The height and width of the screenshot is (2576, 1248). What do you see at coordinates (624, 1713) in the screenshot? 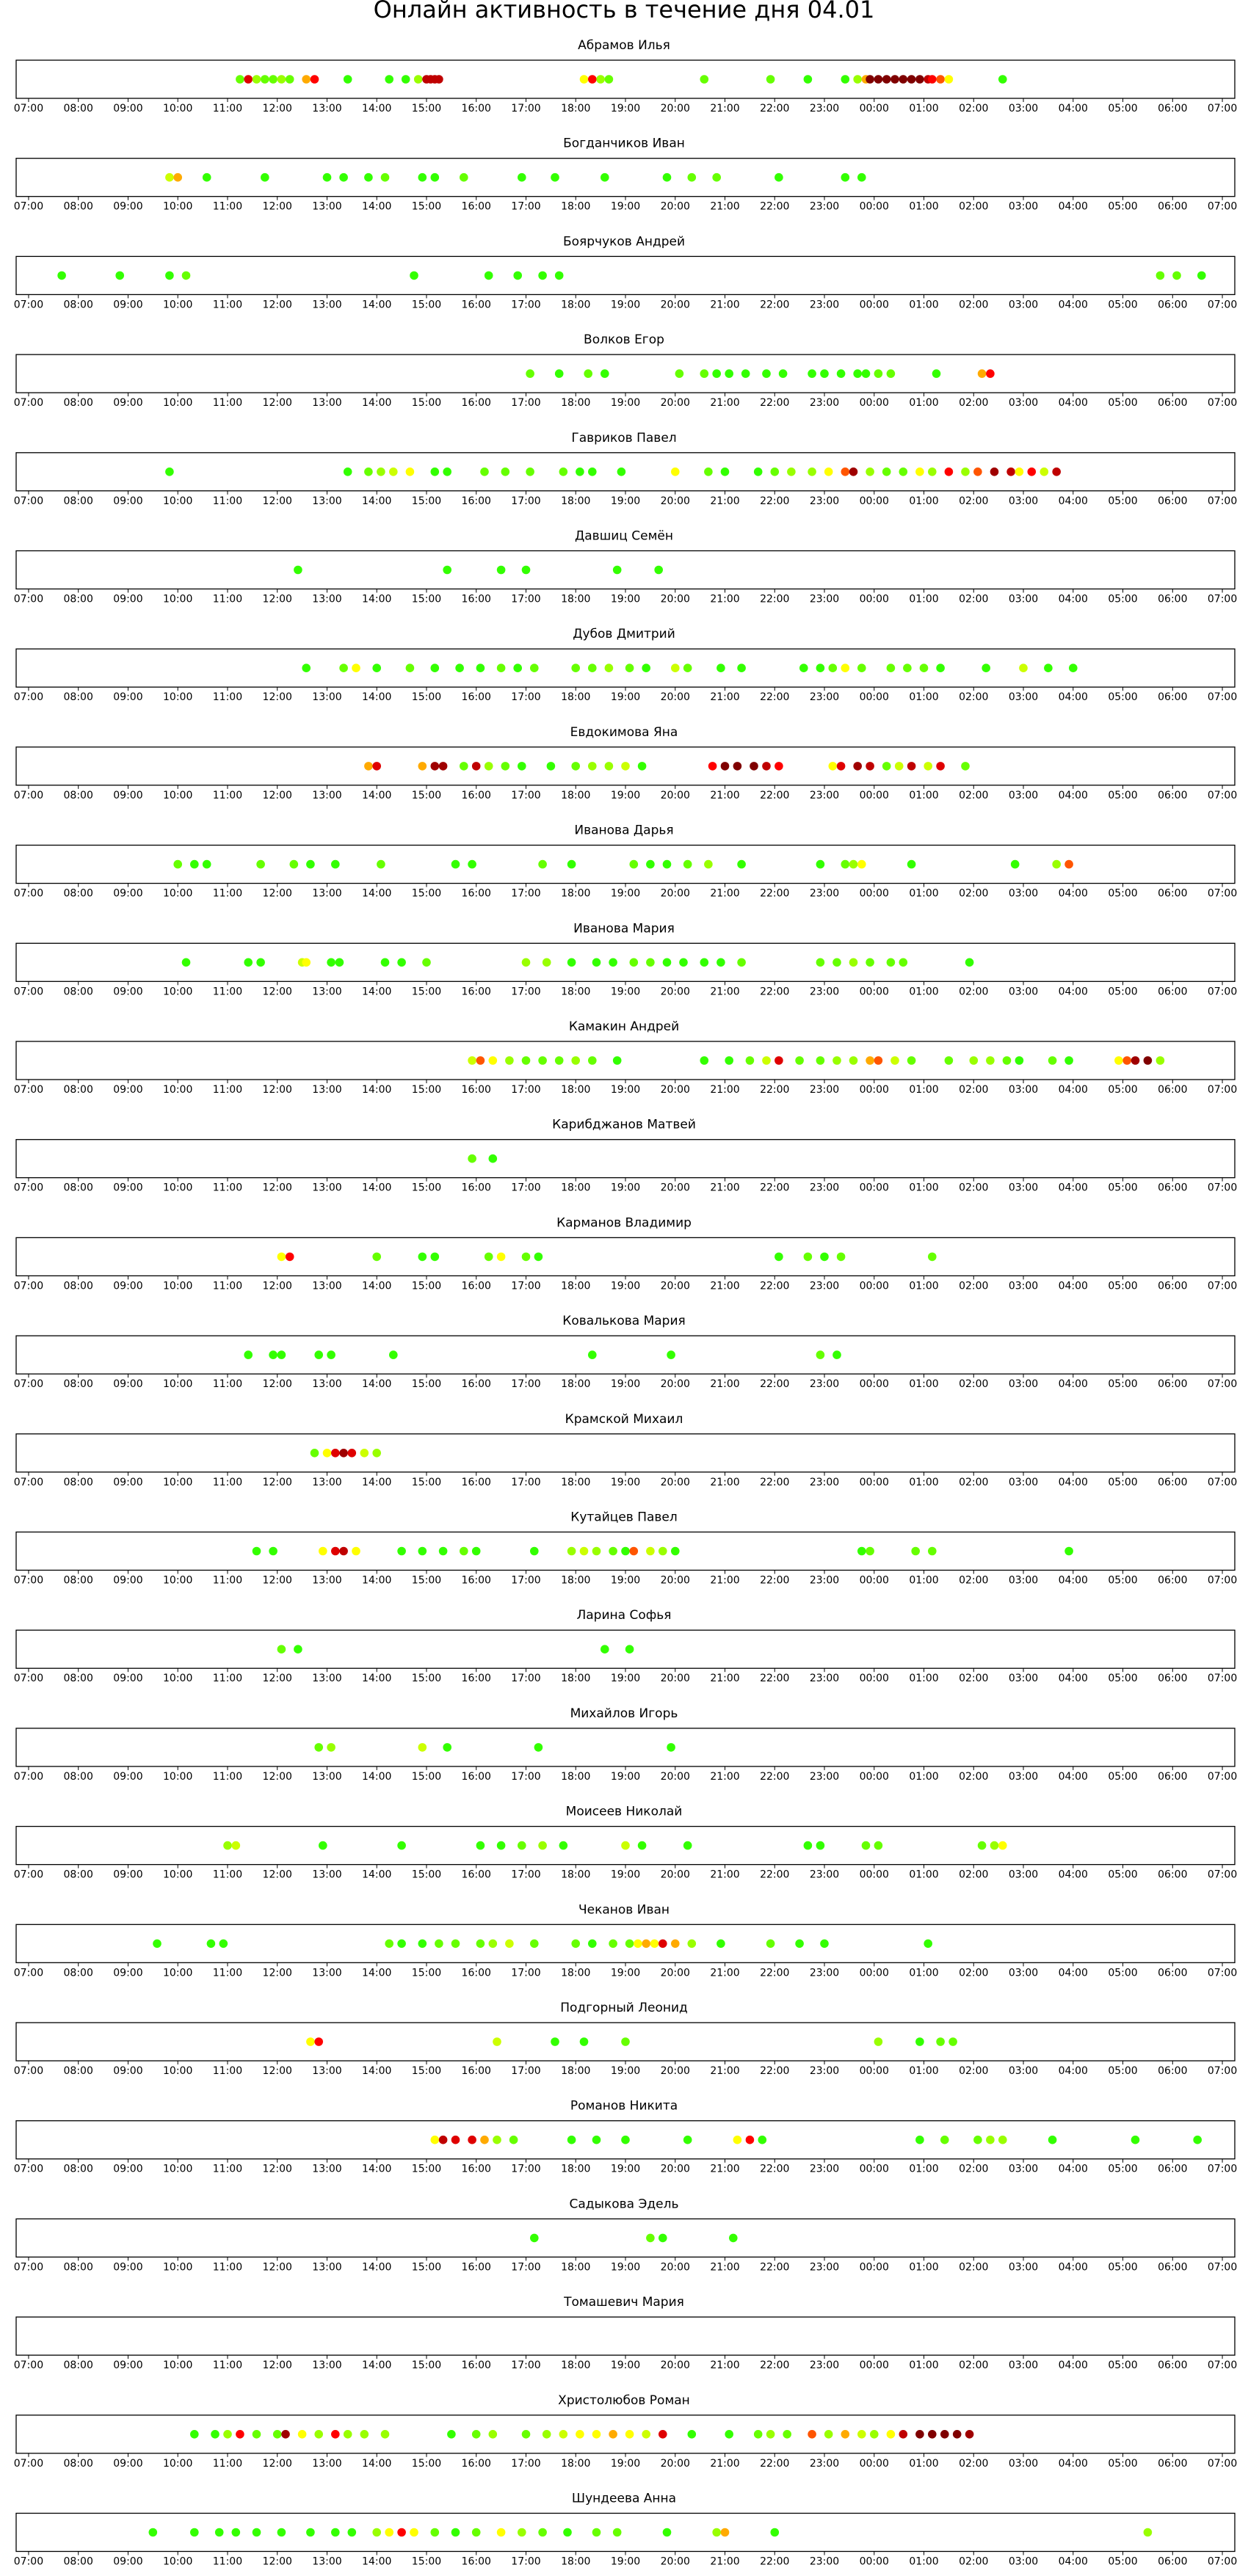
I see `subplot-title: Михайлов Игорь` at bounding box center [624, 1713].